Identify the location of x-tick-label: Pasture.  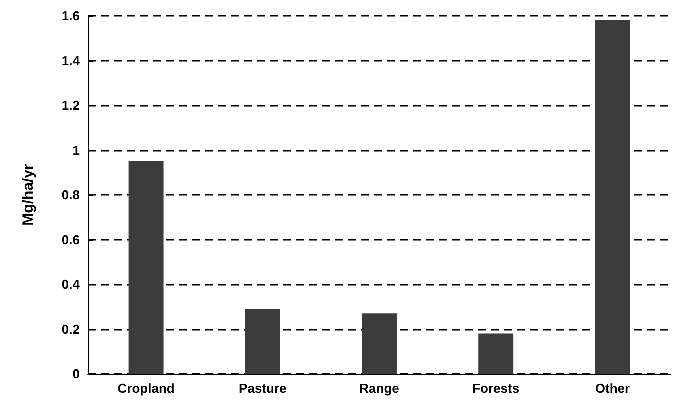
(263, 388).